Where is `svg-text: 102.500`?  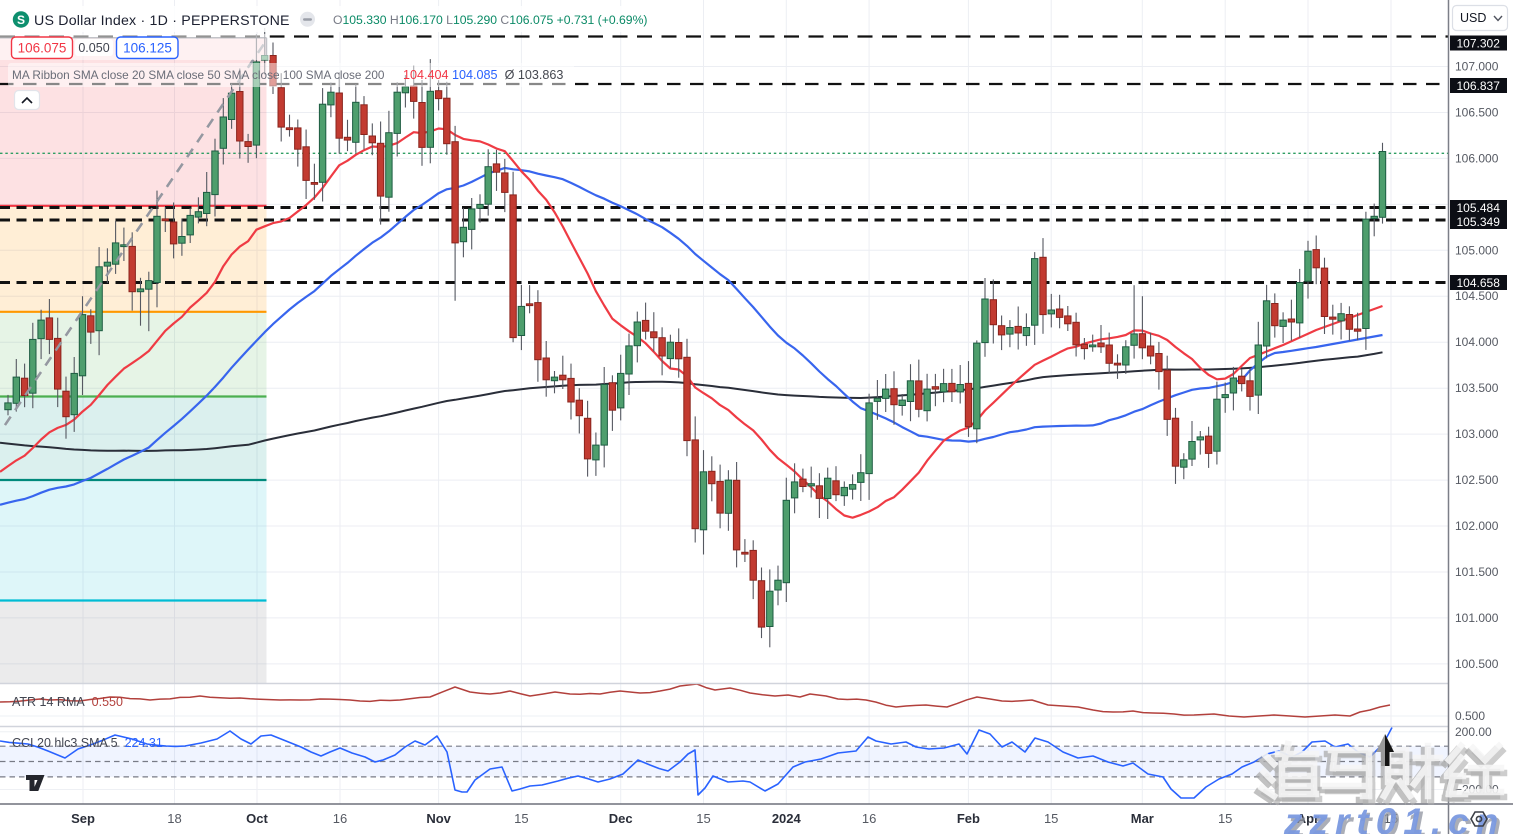
svg-text: 102.500 is located at coordinates (1477, 480).